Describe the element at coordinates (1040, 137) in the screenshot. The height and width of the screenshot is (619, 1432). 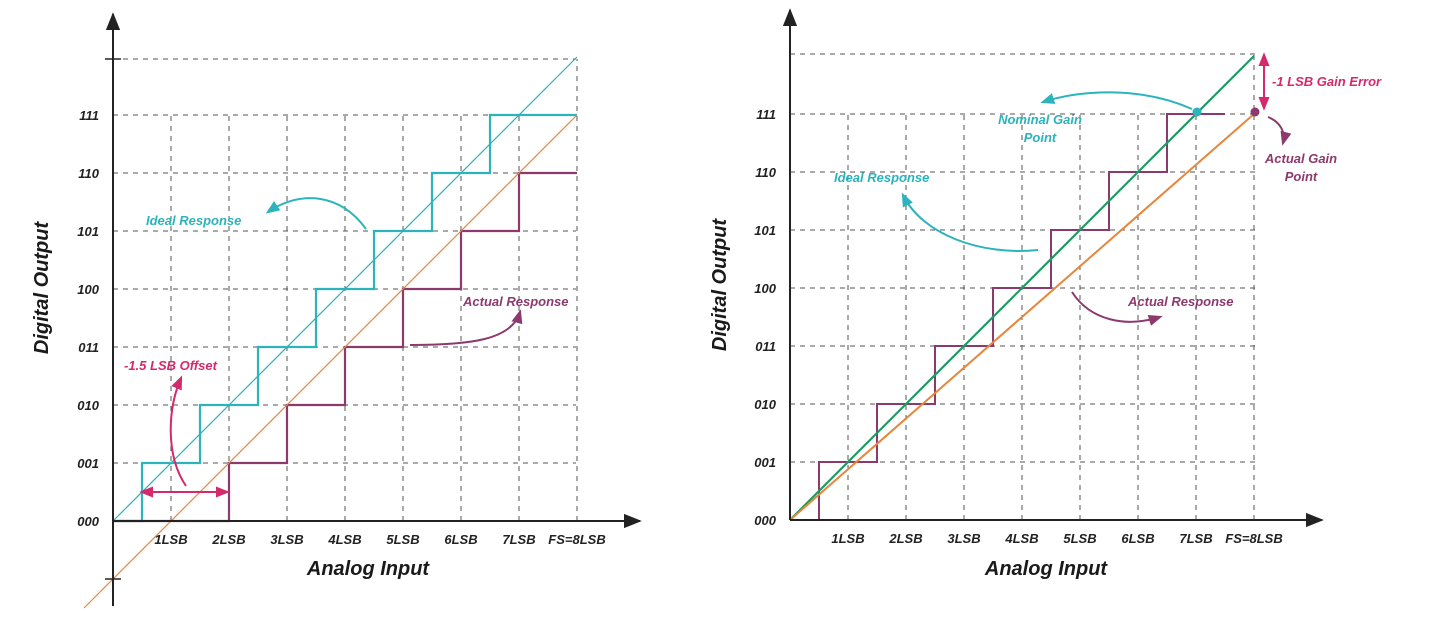
I see `nominal-gain-label-line2: Point` at that location.